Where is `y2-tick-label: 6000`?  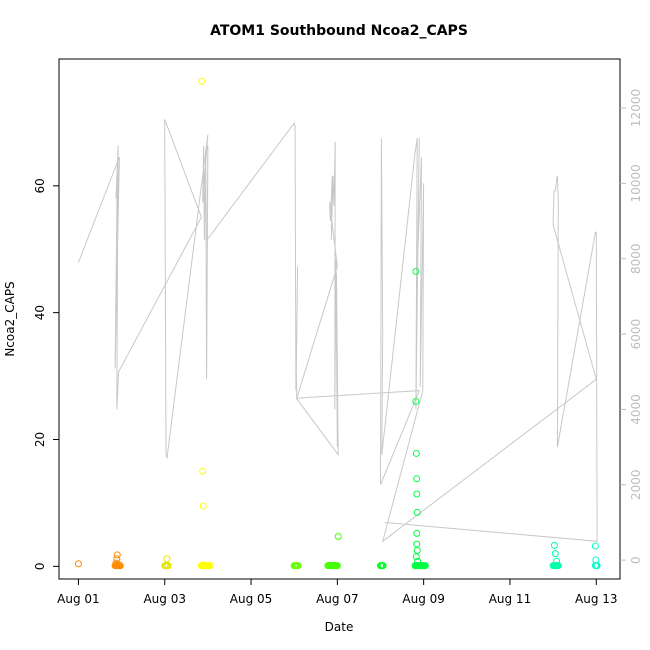
y2-tick-label: 6000 is located at coordinates (636, 334).